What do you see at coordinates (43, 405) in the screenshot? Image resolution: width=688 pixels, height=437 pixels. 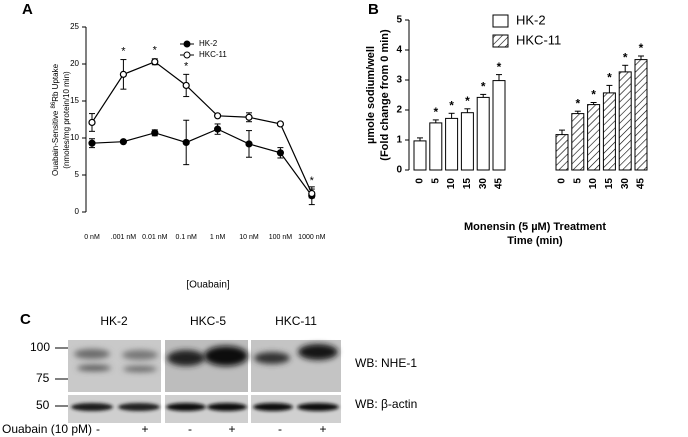 I see `mw-marker: 50` at bounding box center [43, 405].